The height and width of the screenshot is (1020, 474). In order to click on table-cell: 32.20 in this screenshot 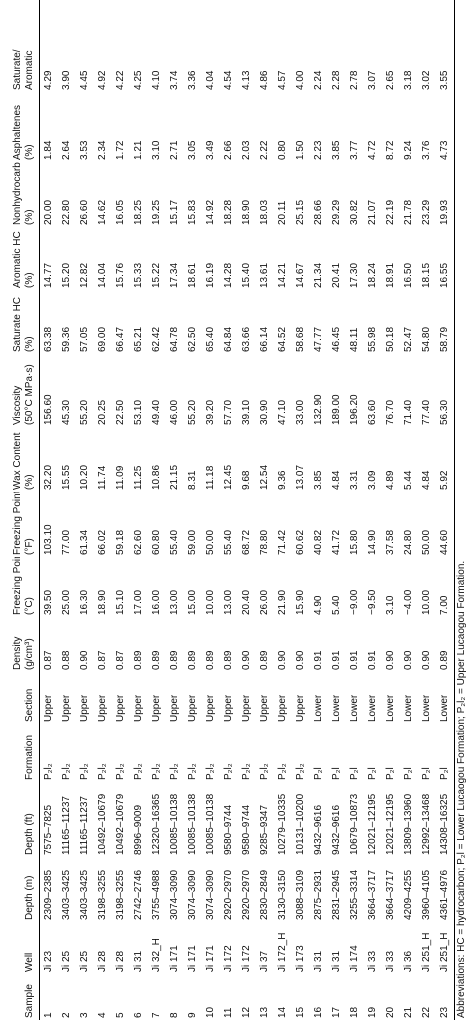, I will do `click(48, 477)`.